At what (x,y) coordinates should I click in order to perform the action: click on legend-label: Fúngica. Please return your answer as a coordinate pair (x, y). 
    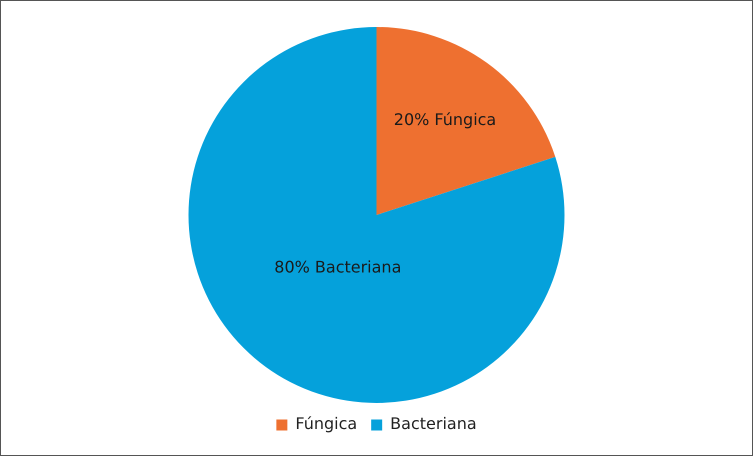
    Looking at the image, I should click on (326, 424).